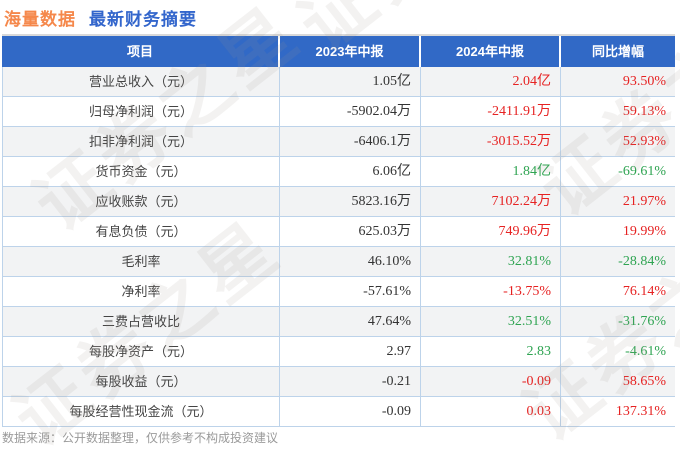 The image size is (680, 462). What do you see at coordinates (143, 19) in the screenshot?
I see `report-title: 最新财务摘要` at bounding box center [143, 19].